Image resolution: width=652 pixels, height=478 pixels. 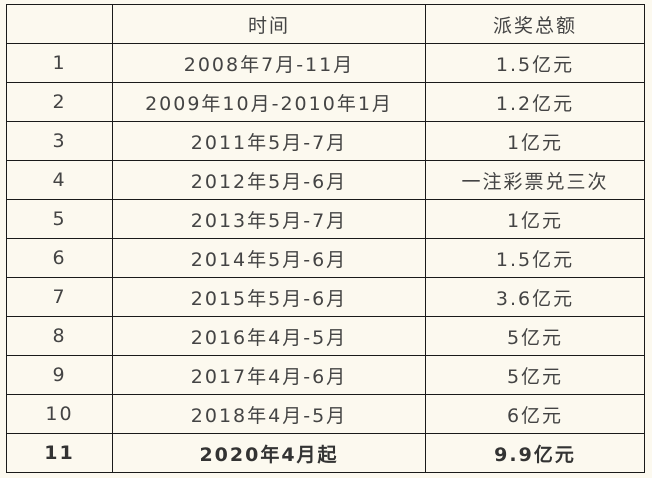 What do you see at coordinates (269, 375) in the screenshot?
I see `row-time: 2017年4月-6月` at bounding box center [269, 375].